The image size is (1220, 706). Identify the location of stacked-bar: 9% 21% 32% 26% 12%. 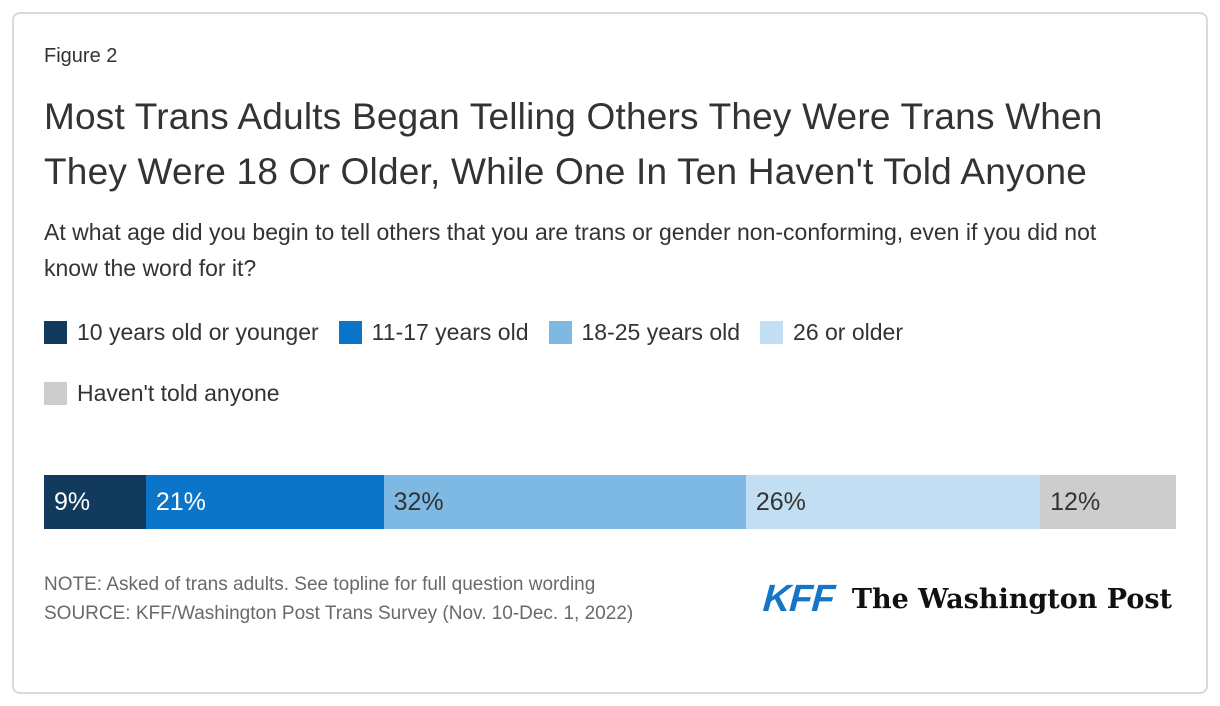
(610, 502).